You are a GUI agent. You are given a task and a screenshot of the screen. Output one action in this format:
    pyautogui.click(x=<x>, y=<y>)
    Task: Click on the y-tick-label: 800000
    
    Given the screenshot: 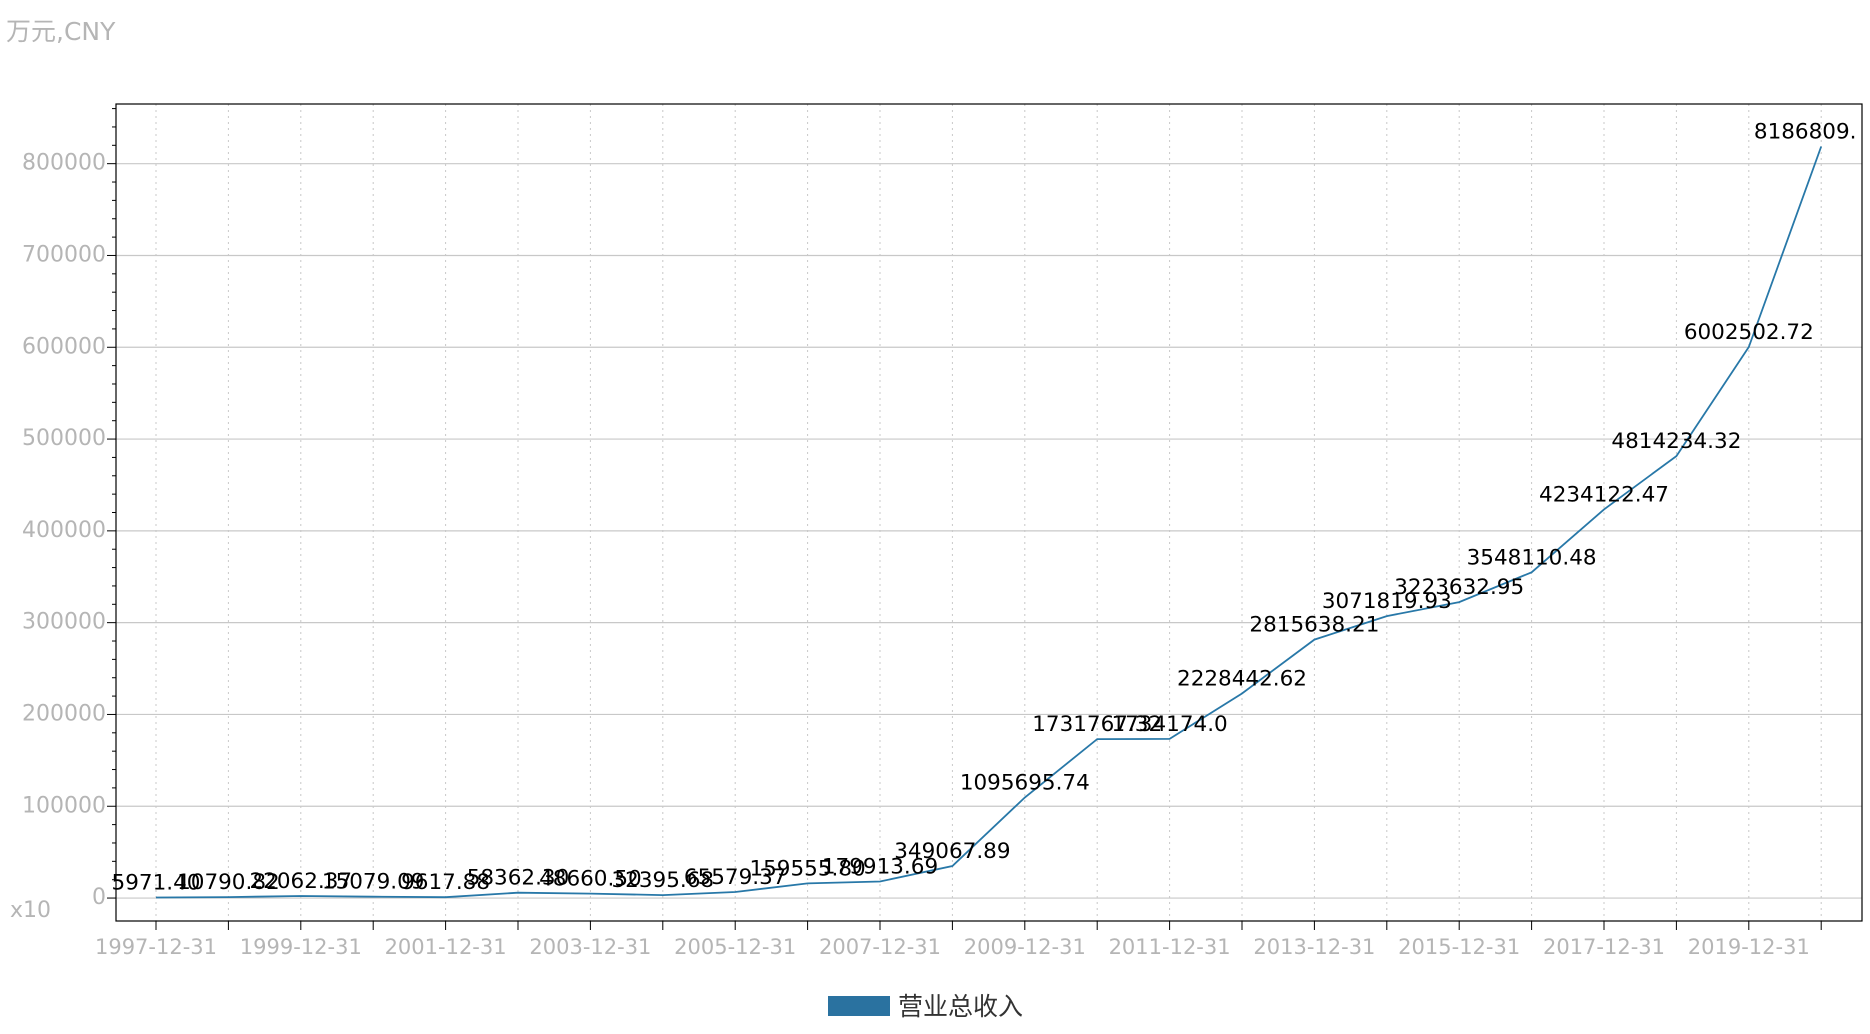 What is the action you would take?
    pyautogui.click(x=64, y=163)
    